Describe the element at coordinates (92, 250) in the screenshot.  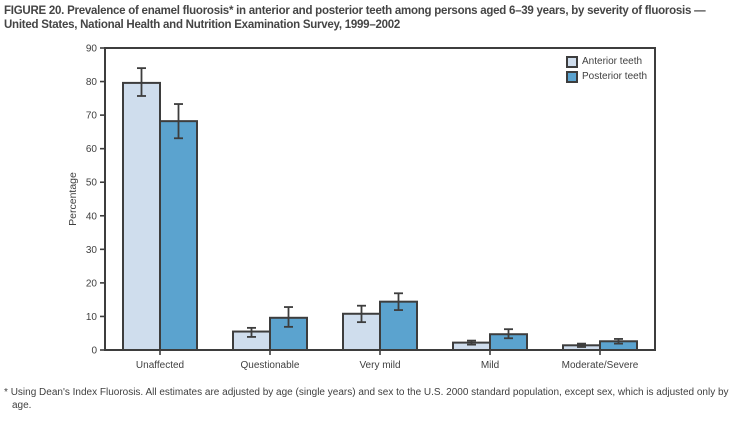
I see `y-axis-tick-label: 30` at that location.